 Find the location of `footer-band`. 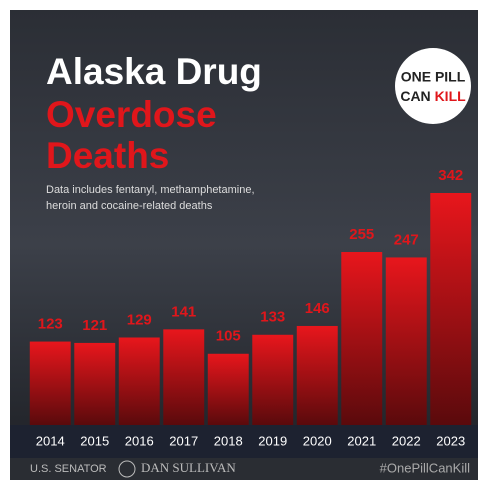

footer-band is located at coordinates (244, 469).